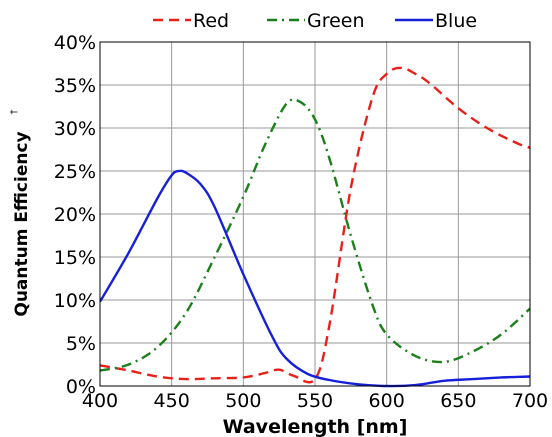 Image resolution: width=552 pixels, height=437 pixels. Describe the element at coordinates (387, 401) in the screenshot. I see `x-tick-label: 600` at that location.